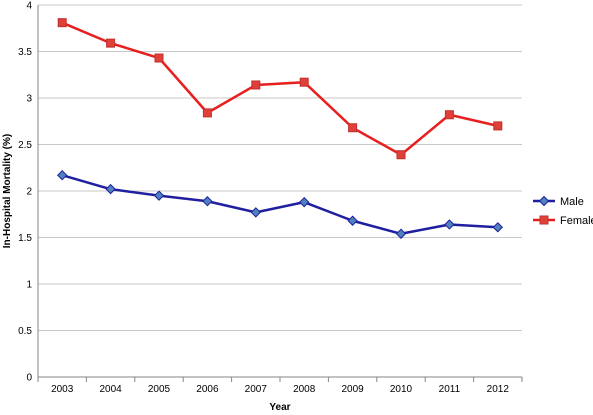  I want to click on legend-label: Male, so click(572, 202).